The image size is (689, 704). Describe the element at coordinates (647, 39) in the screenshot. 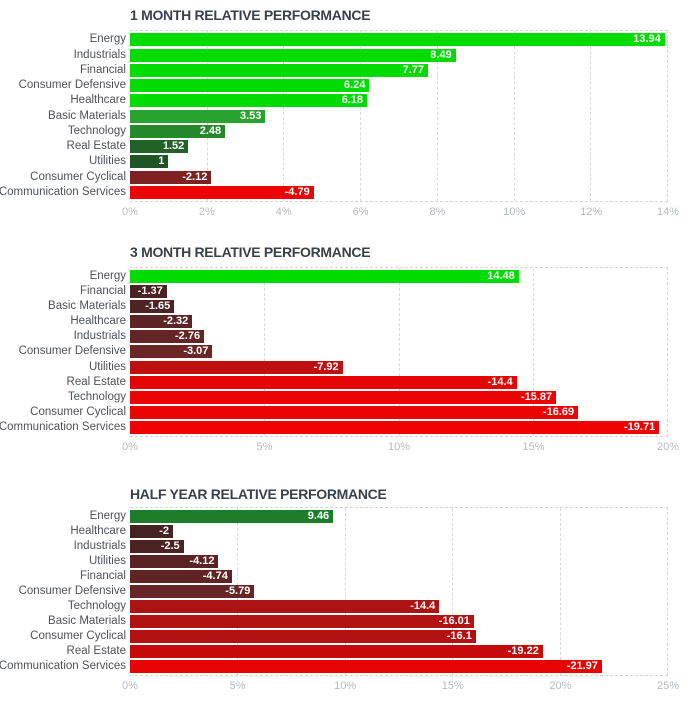

I see `bar-value-label: 13.94` at that location.